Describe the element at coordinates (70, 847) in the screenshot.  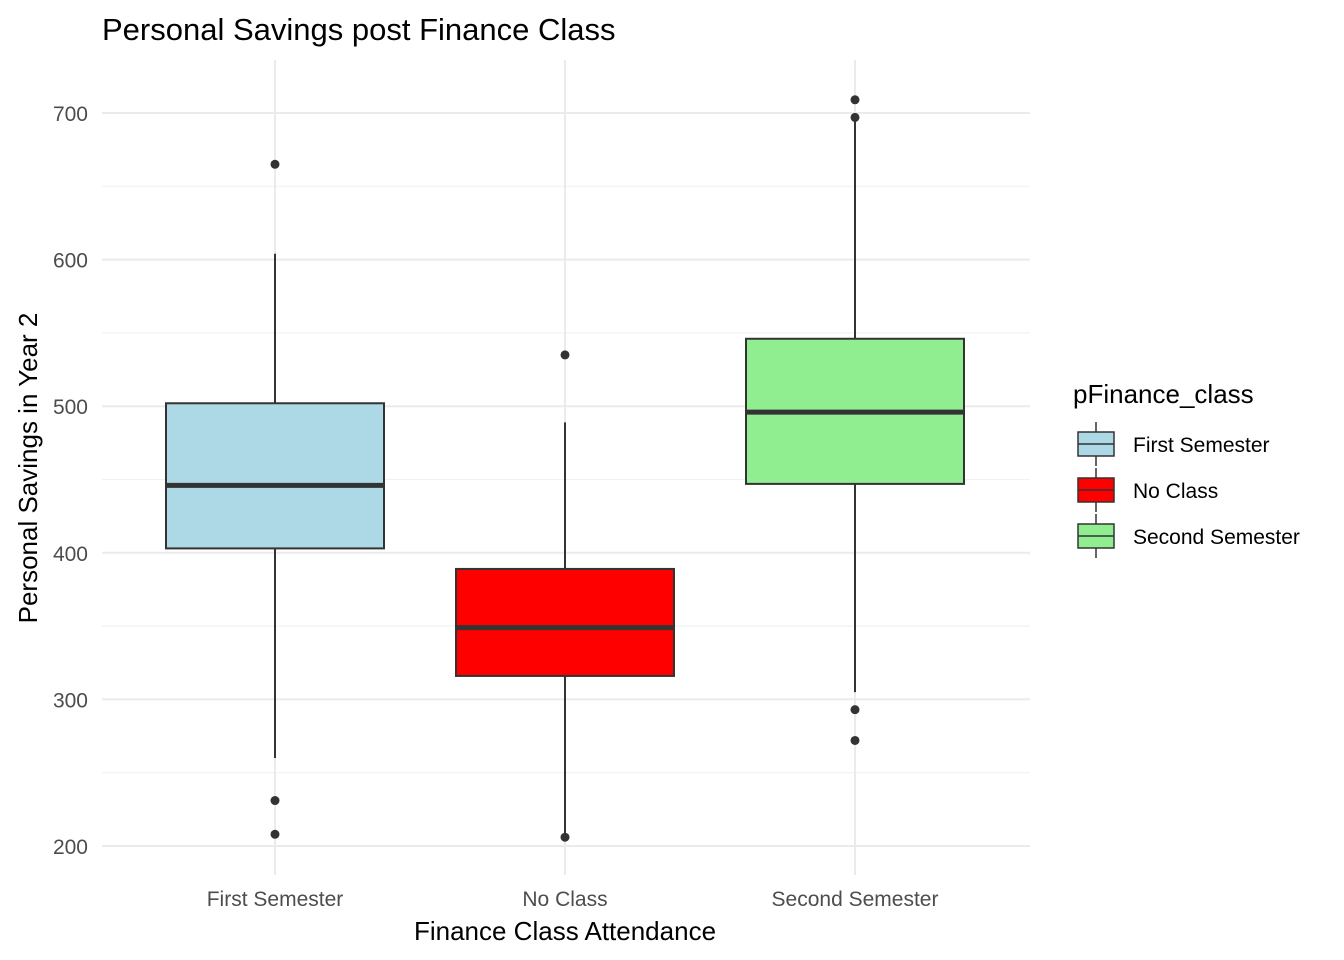
I see `y-tick-label: 200` at that location.